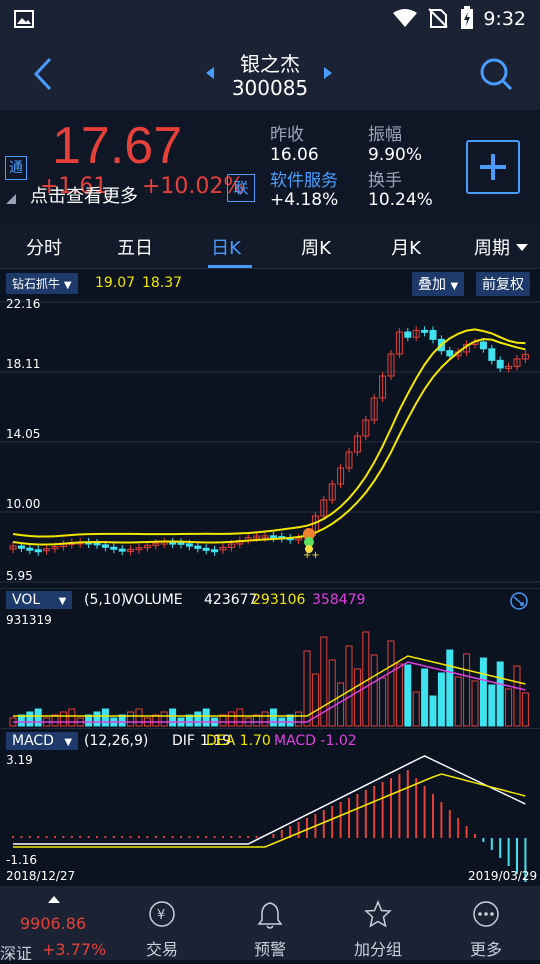 This screenshot has height=964, width=540. Describe the element at coordinates (328, 73) in the screenshot. I see `next-stock-icon` at that location.